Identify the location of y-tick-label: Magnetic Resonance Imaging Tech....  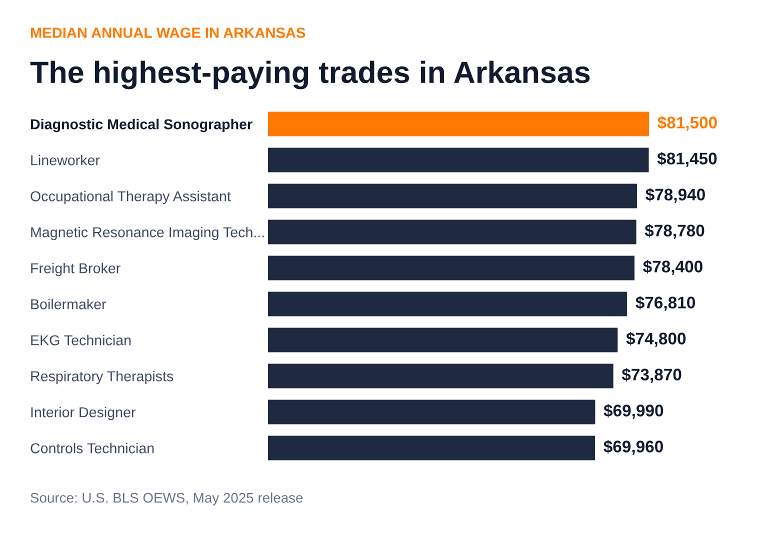
(147, 233).